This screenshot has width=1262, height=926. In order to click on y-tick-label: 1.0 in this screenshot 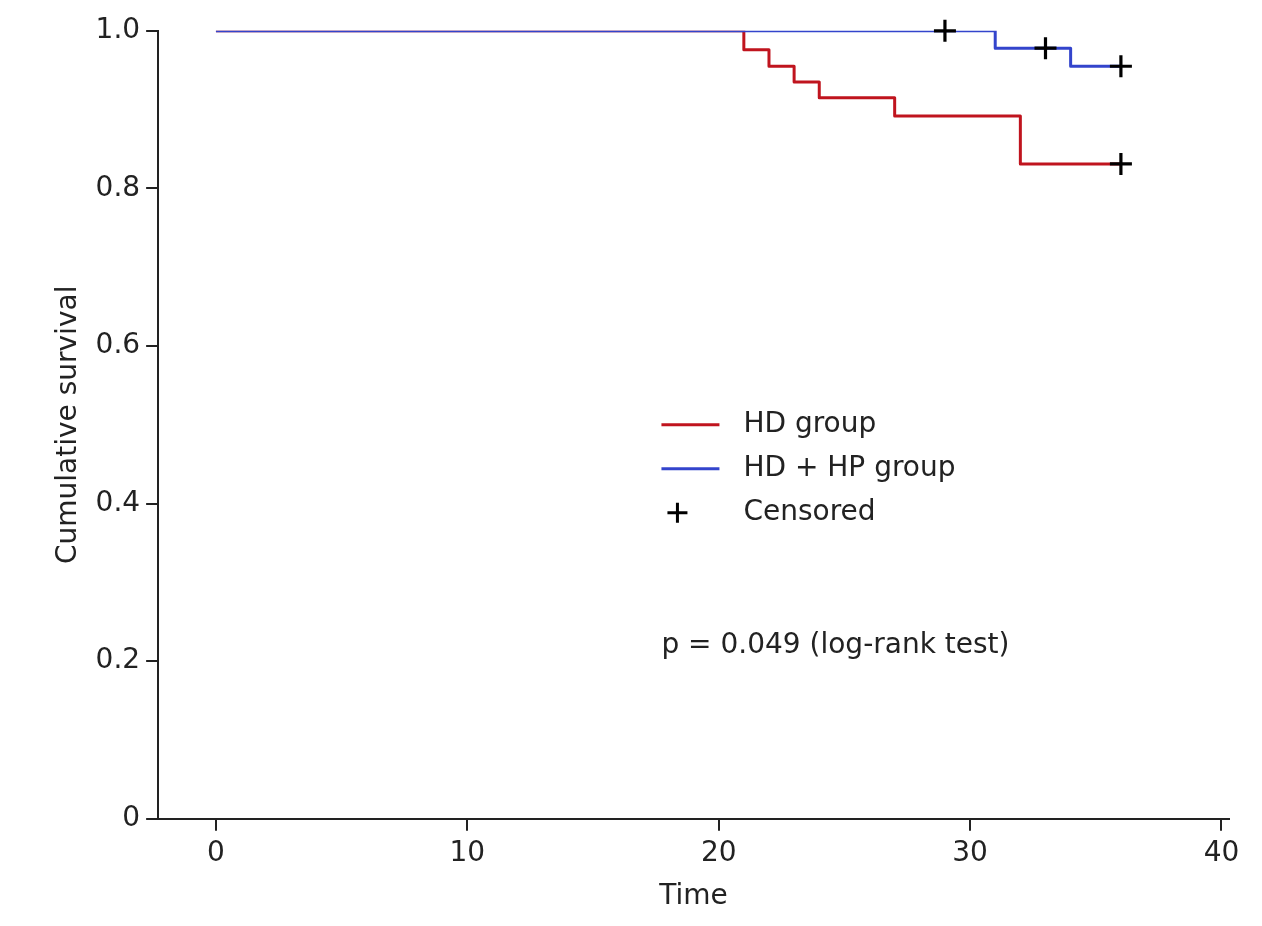, I will do `click(118, 29)`.